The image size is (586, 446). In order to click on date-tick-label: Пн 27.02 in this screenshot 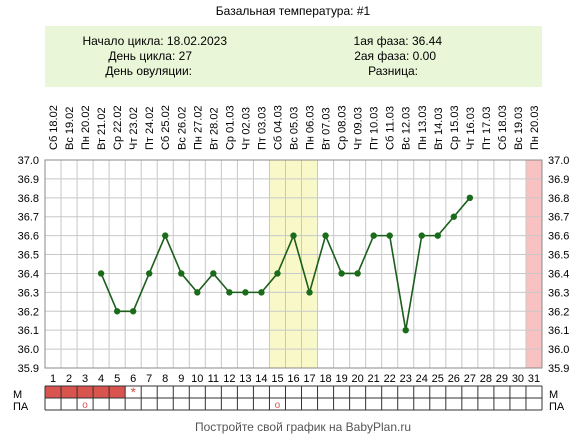, I will do `click(198, 127)`.